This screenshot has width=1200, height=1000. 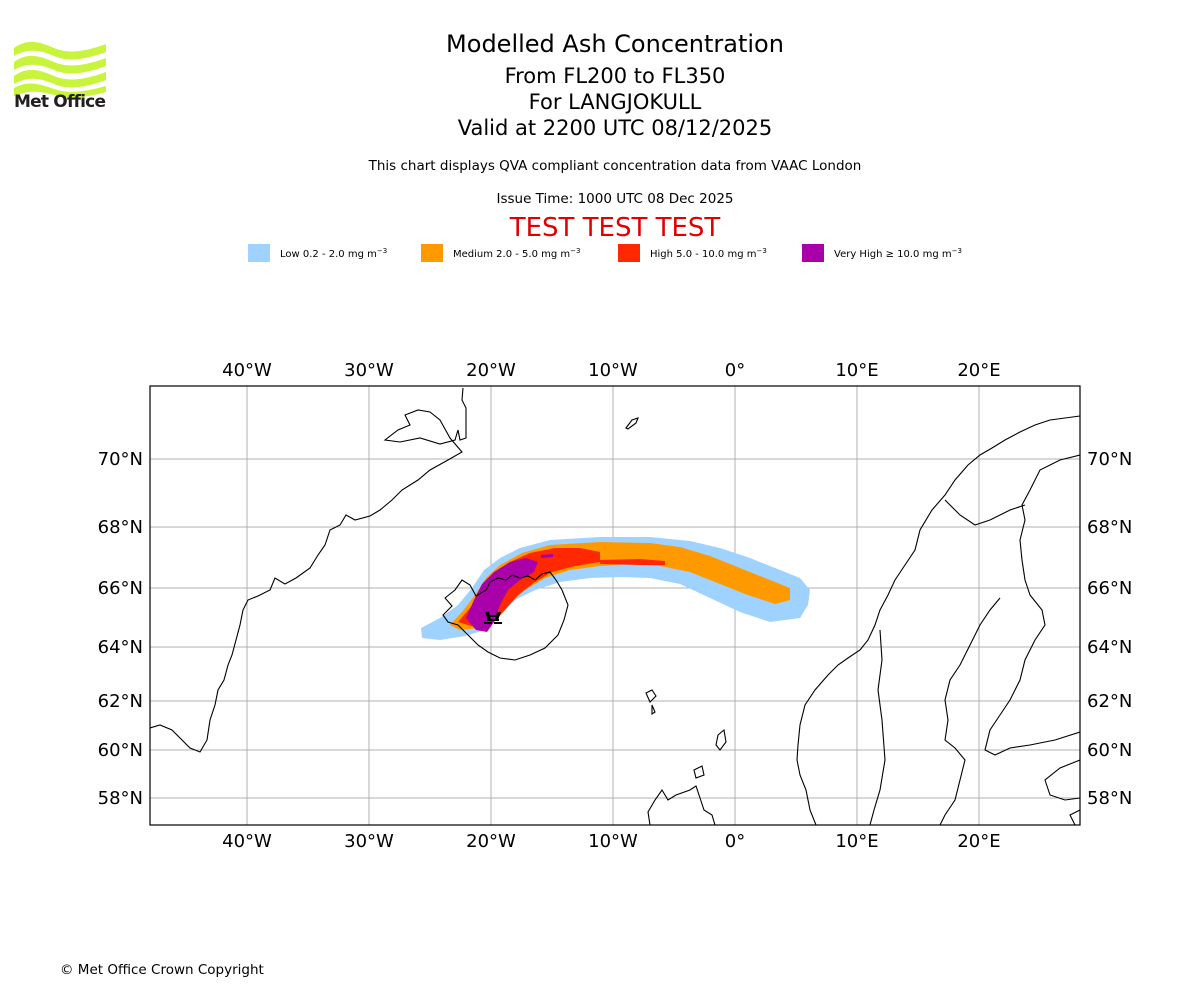 What do you see at coordinates (813, 253) in the screenshot?
I see `legend-swatch-very-high` at bounding box center [813, 253].